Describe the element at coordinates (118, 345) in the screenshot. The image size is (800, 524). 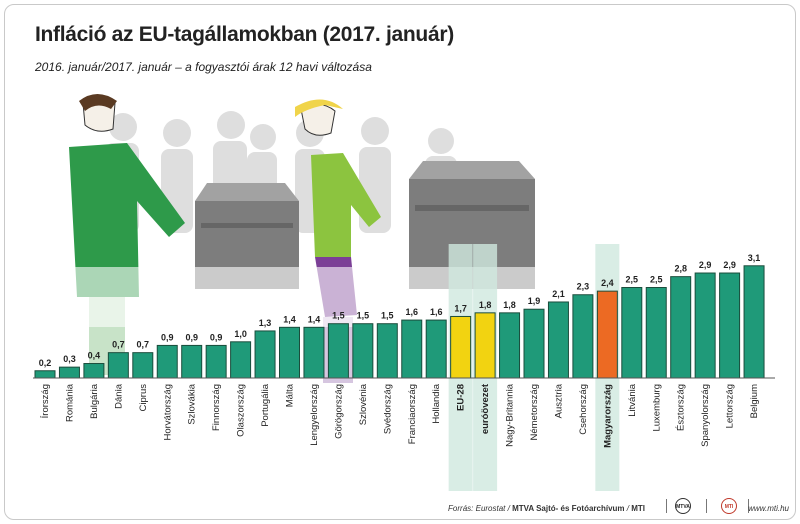
I see `bar-value-label: 0,7` at that location.